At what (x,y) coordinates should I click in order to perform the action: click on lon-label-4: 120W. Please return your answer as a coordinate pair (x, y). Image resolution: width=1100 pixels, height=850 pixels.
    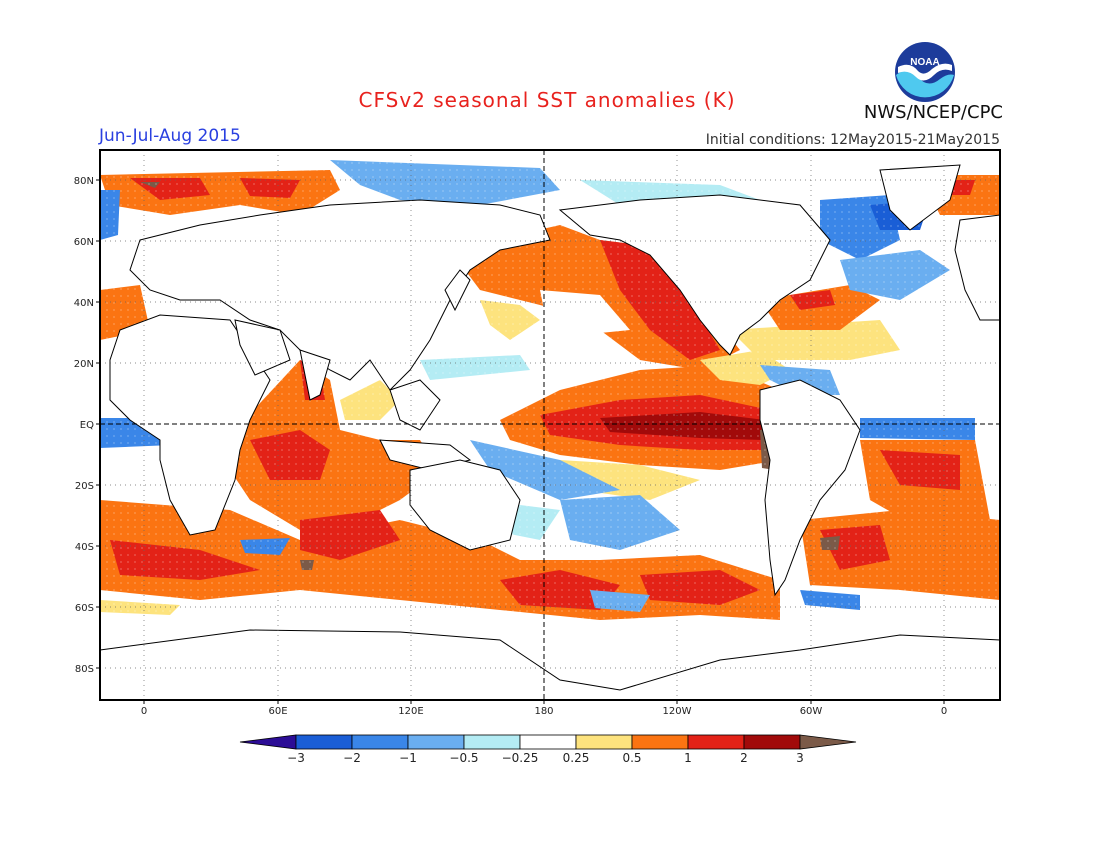
    Looking at the image, I should click on (677, 711).